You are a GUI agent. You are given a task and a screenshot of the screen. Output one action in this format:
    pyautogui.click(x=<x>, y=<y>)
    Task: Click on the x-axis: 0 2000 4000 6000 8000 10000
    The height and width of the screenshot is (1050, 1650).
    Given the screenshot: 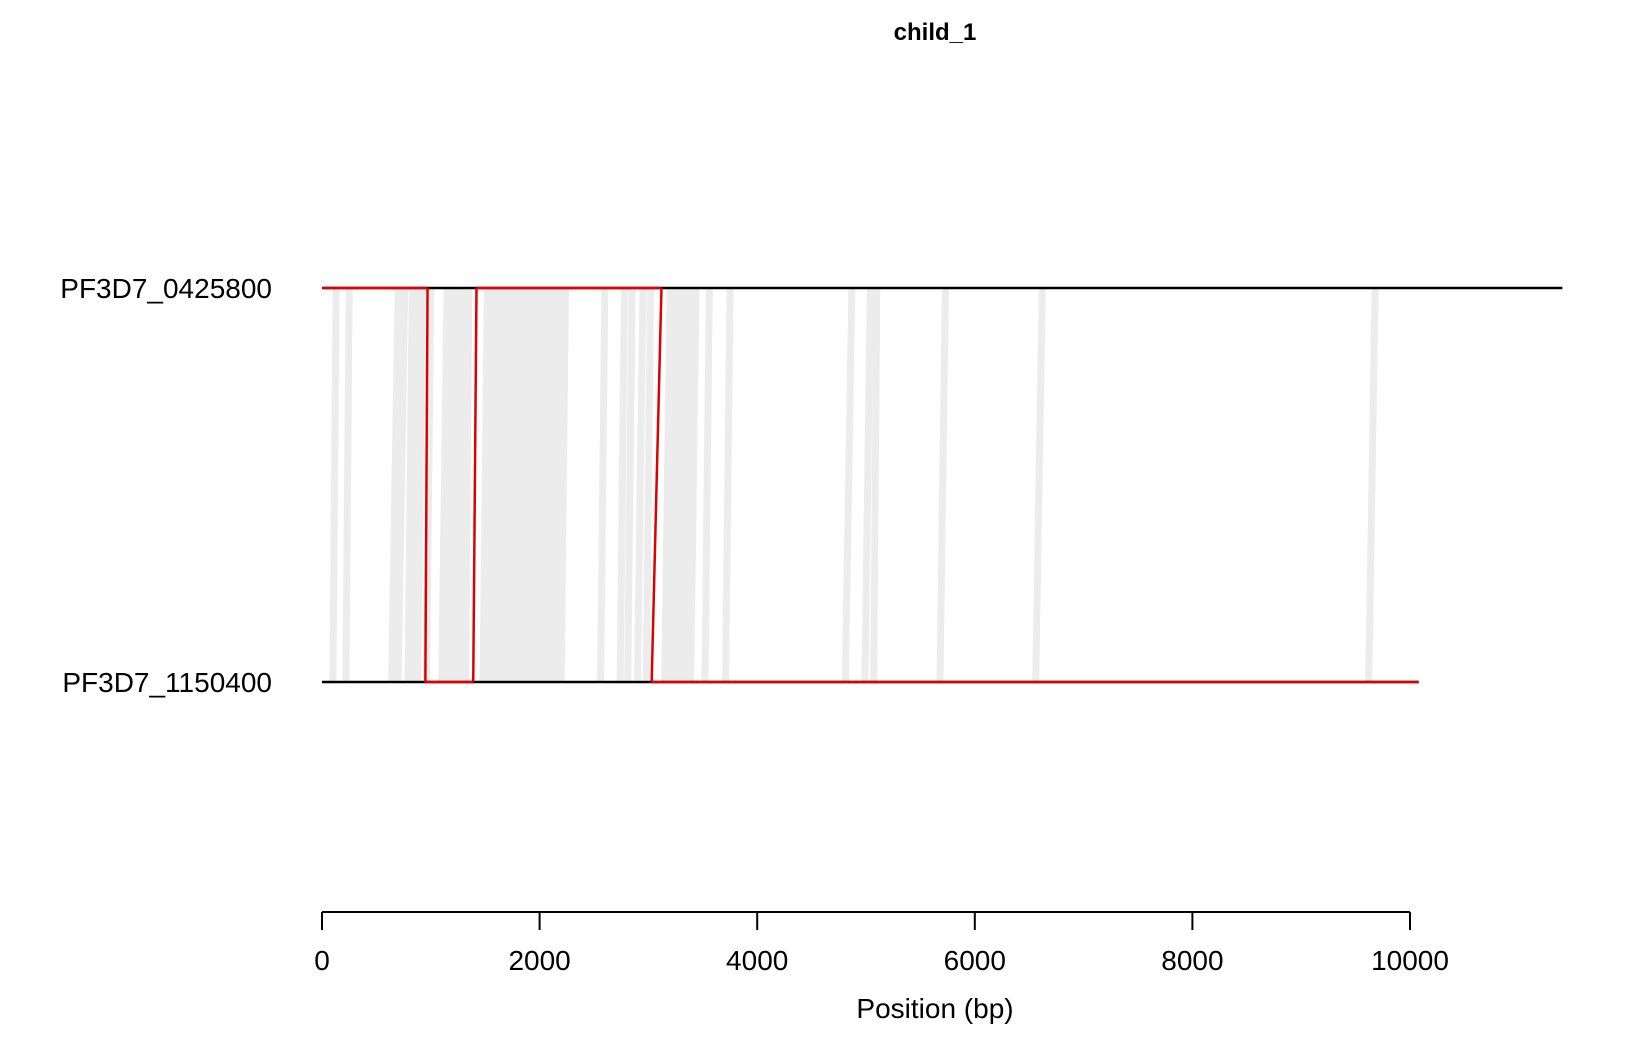 What is the action you would take?
    pyautogui.click(x=881, y=943)
    